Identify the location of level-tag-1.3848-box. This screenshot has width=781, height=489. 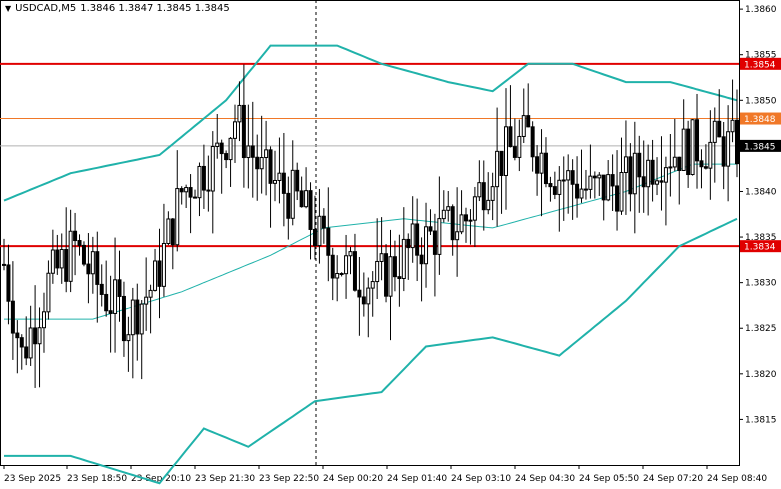
(760, 118).